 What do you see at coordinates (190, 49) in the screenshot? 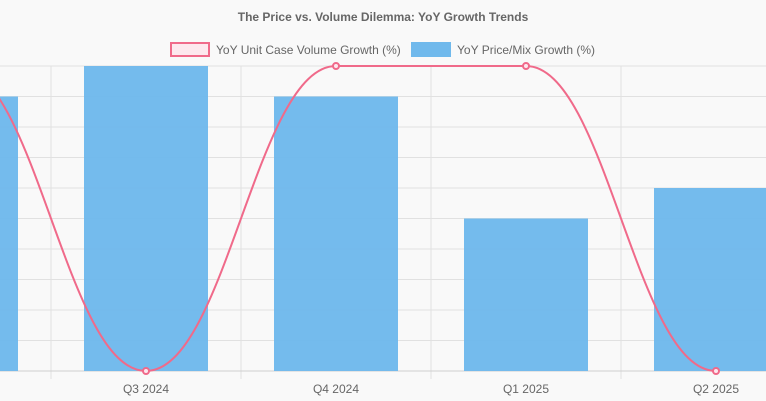
I see `legend-swatch-volume` at bounding box center [190, 49].